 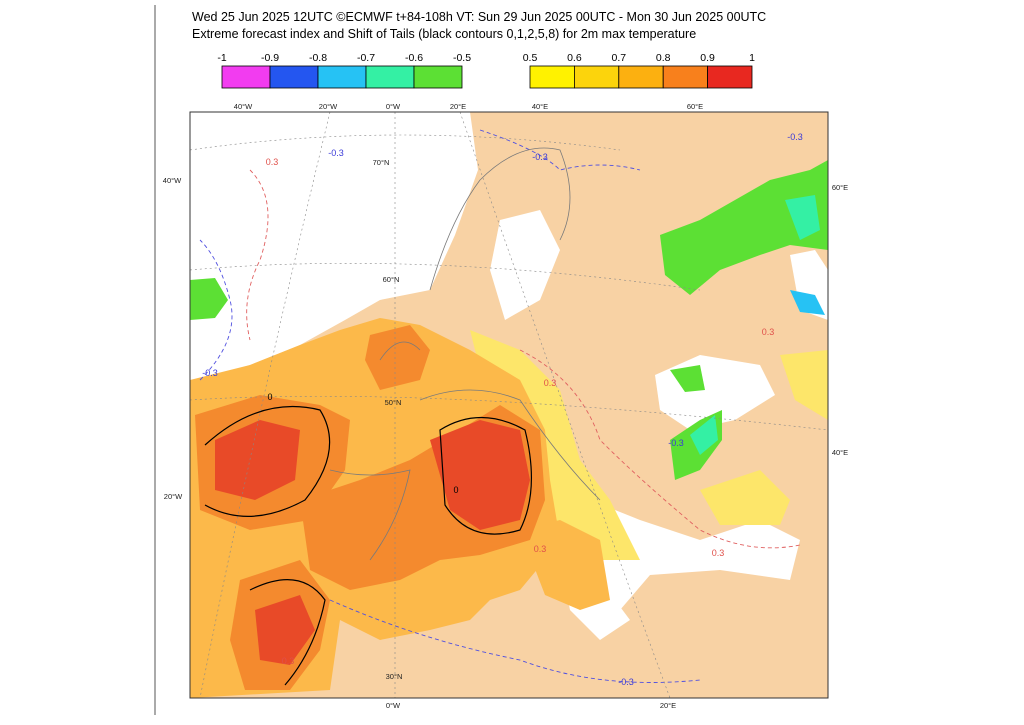 I want to click on colorbar-tick-label: -0.7, so click(x=366, y=58).